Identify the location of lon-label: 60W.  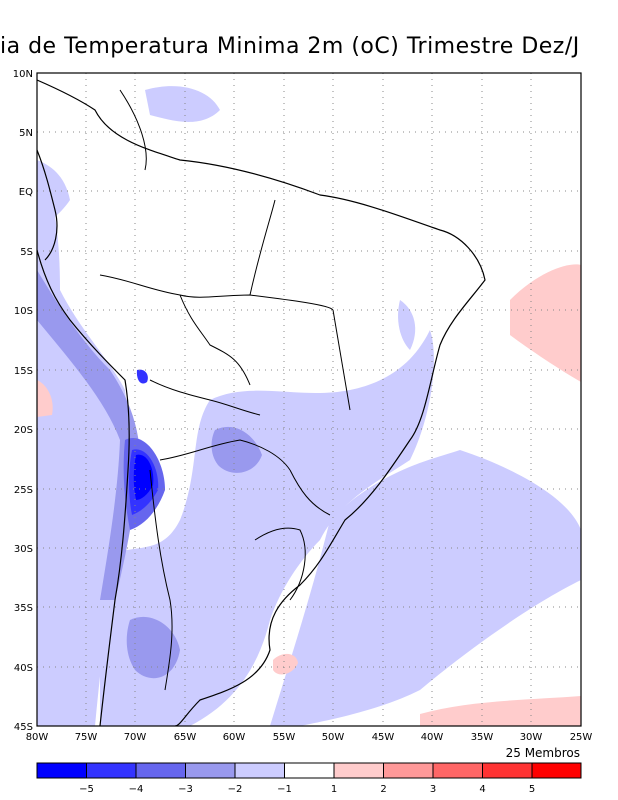
(234, 737).